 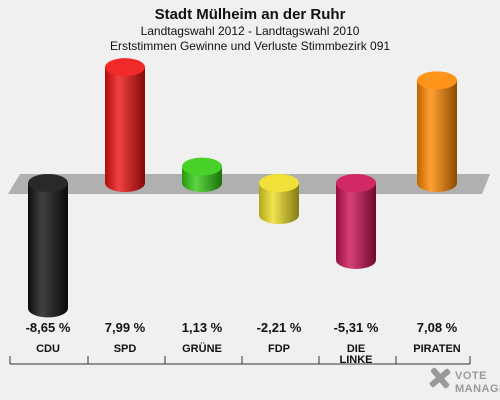 I want to click on axis, so click(x=240, y=360).